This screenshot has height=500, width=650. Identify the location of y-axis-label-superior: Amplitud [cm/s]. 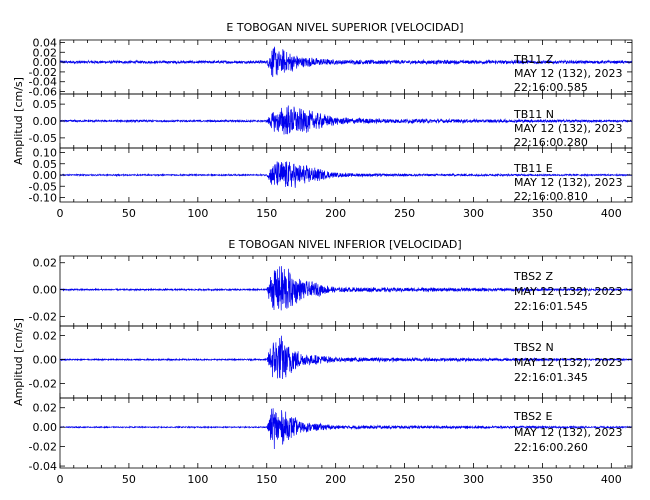
(18, 121).